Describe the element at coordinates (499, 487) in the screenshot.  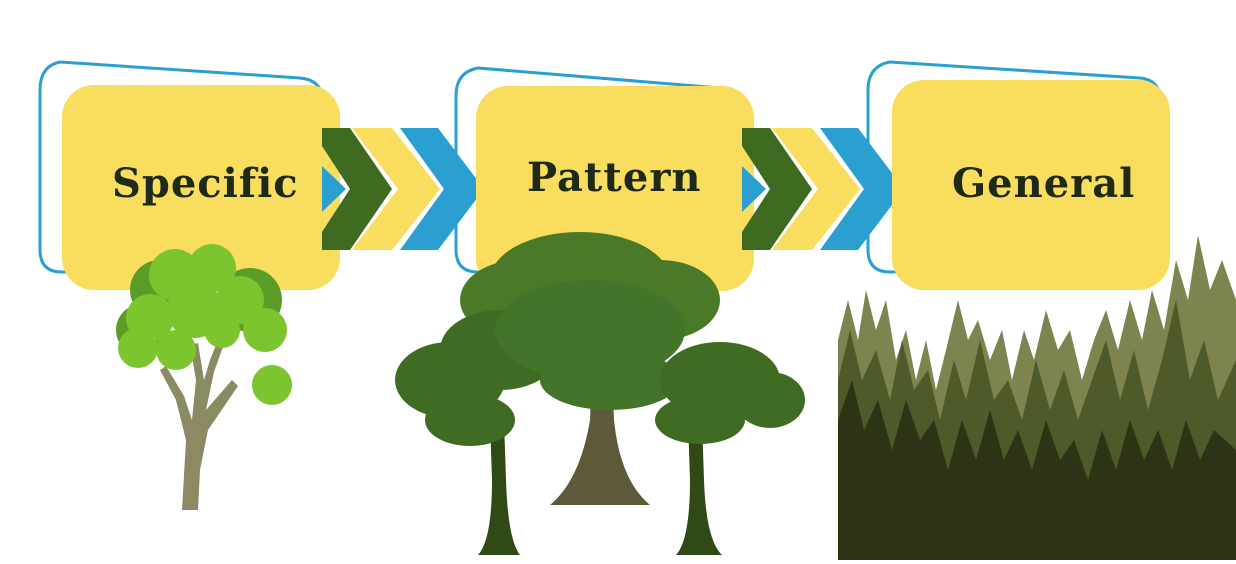
I see `oak-trunk-left` at that location.